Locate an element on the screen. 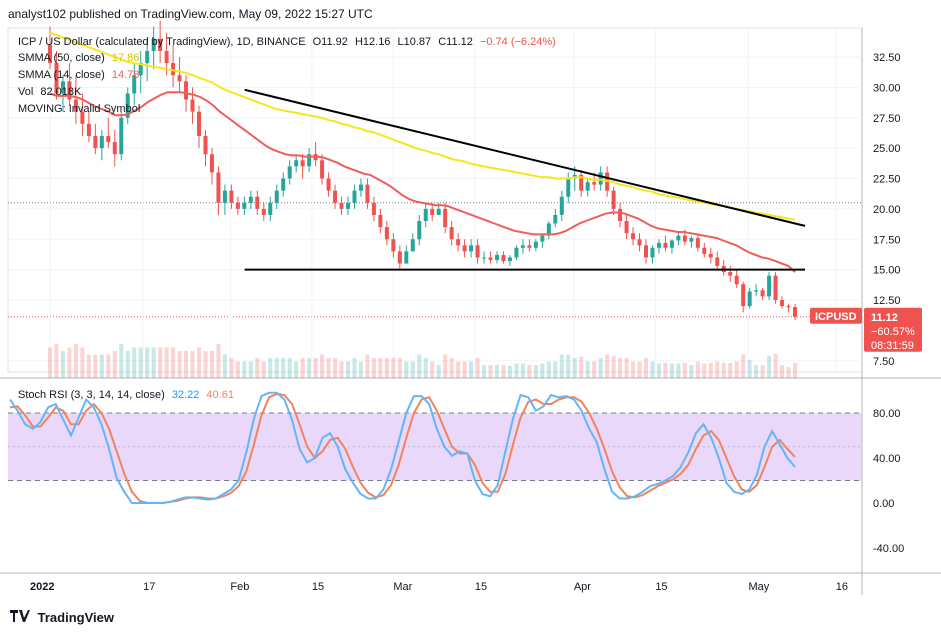 This screenshot has height=637, width=941. price-tick-label: 32.50 is located at coordinates (887, 58).